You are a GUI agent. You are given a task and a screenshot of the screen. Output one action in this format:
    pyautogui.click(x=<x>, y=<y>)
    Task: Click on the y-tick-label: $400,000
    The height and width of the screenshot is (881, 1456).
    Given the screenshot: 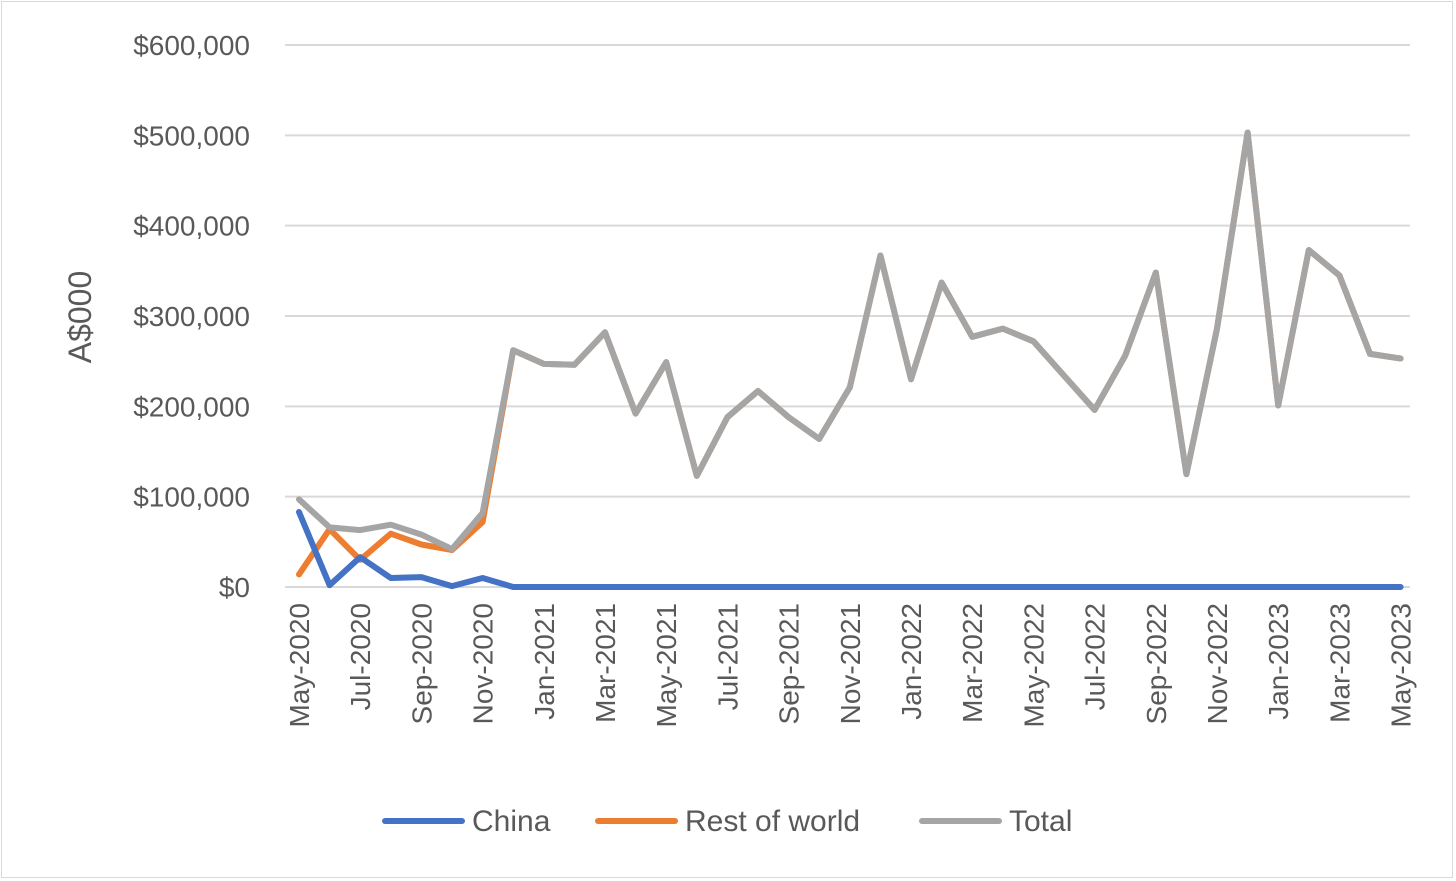 What is the action you would take?
    pyautogui.click(x=191, y=226)
    